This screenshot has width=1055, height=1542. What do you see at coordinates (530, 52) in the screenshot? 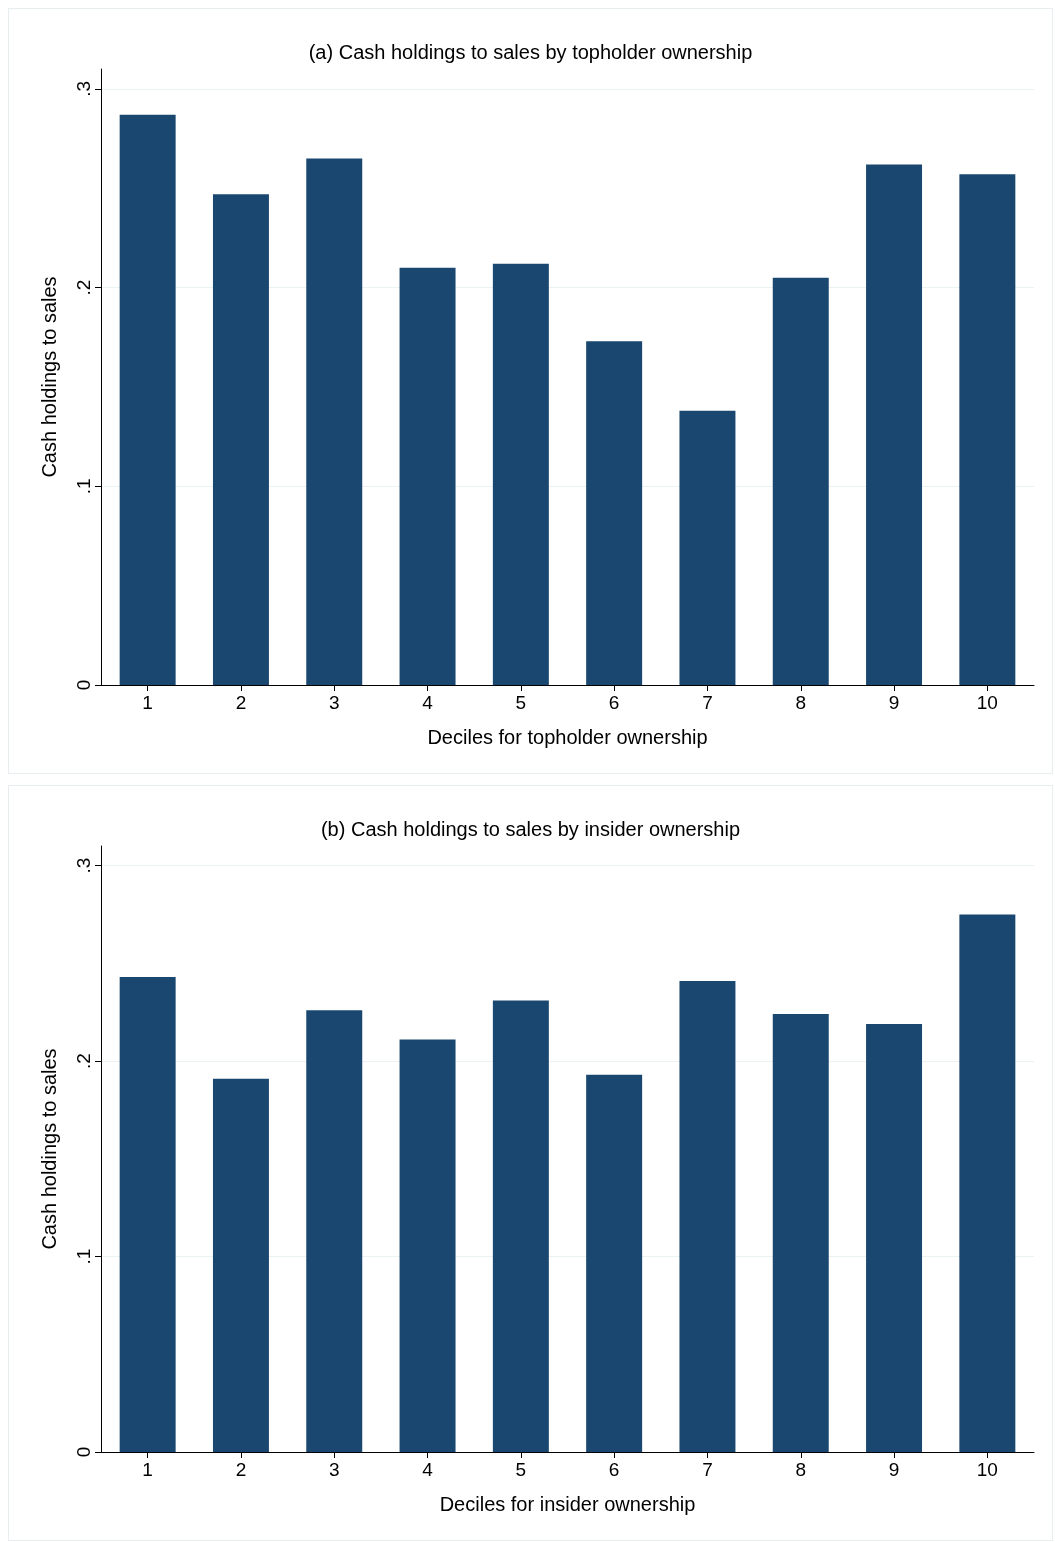
I see `chart-title: (a) Cash holdings to sales by topholder ownership` at bounding box center [530, 52].